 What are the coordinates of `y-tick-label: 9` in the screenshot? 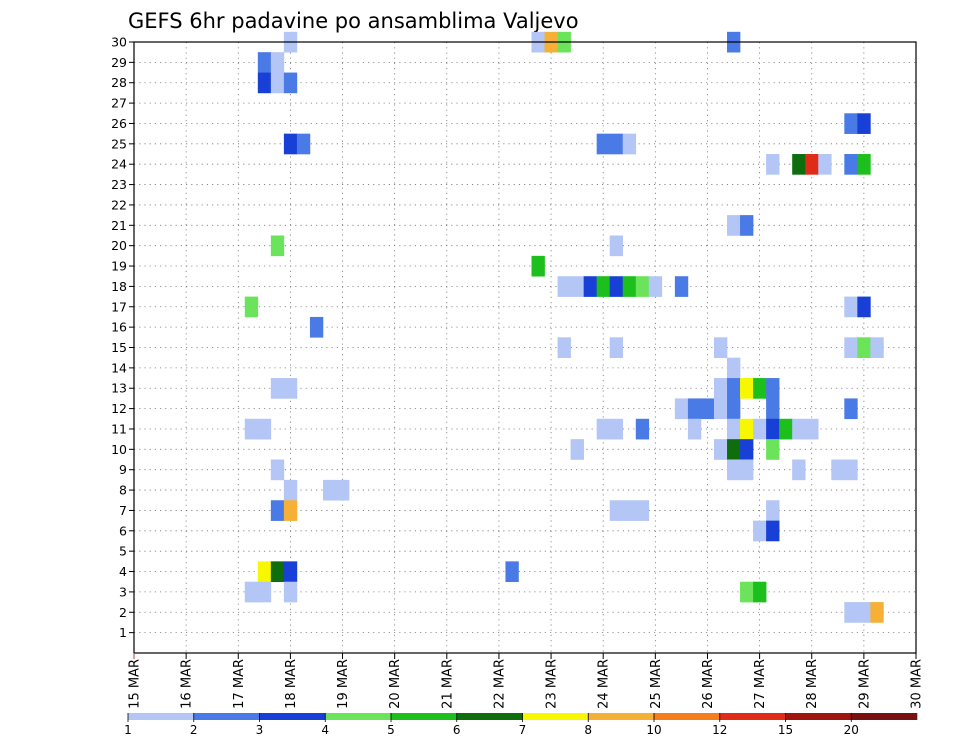 It's located at (123, 469).